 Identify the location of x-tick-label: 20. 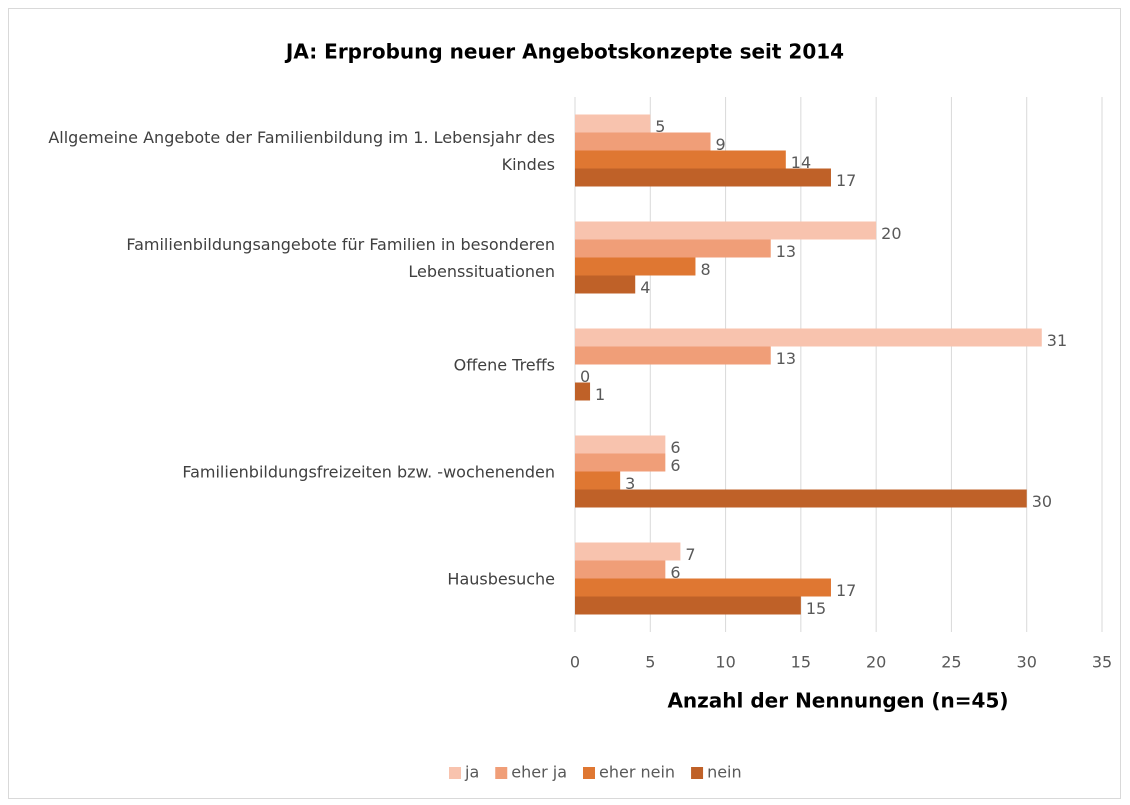
(876, 662).